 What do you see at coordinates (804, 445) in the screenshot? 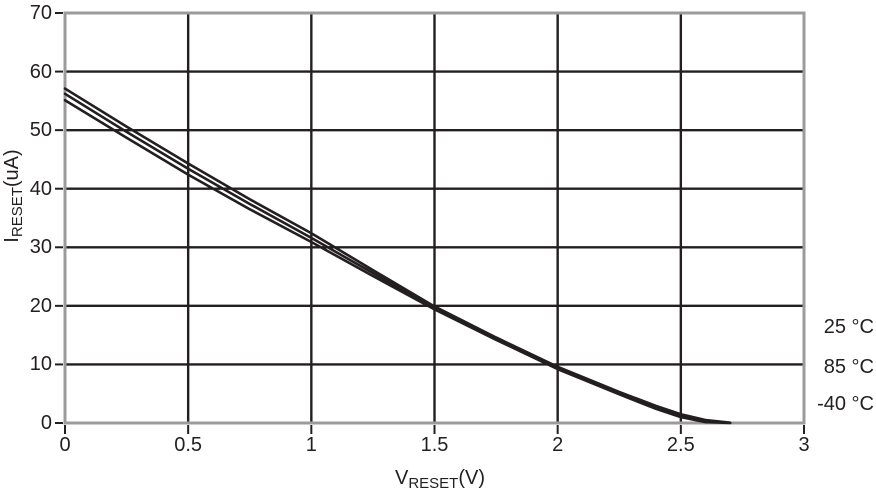
I see `x-tick-label: 3` at bounding box center [804, 445].